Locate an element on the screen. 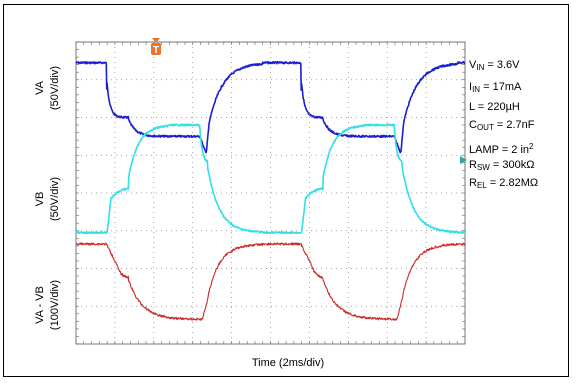 This screenshot has width=576, height=383. ground-arrow is located at coordinates (463, 160).